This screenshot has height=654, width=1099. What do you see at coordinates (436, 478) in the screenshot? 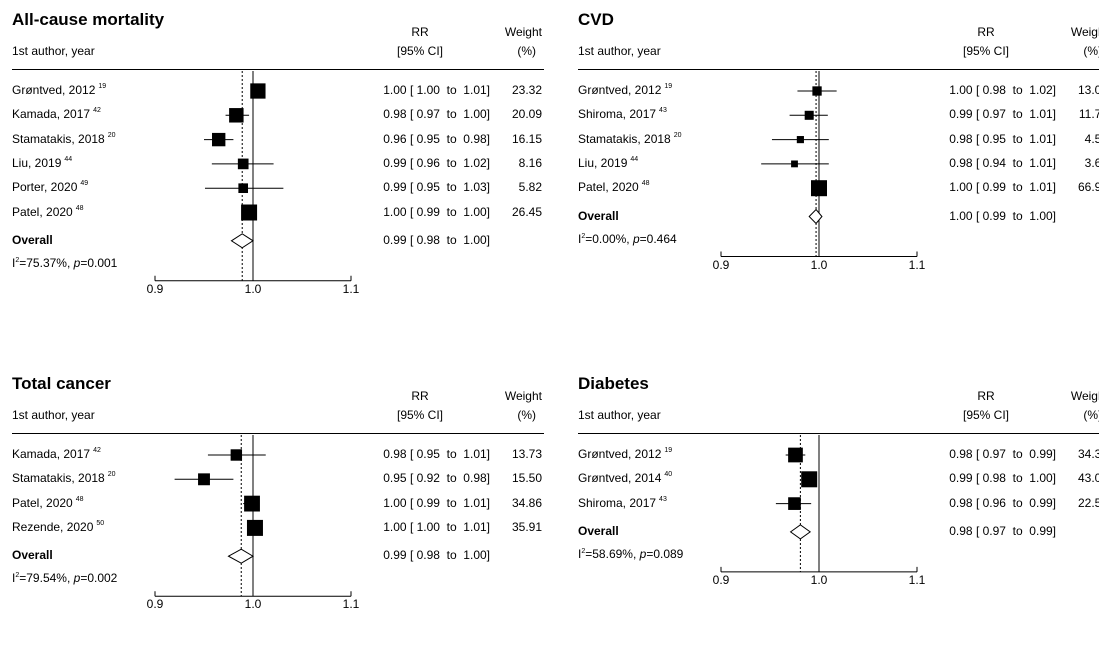
I see `study-rr-ci: 0.95 [ 0.92 to 0.98]` at bounding box center [436, 478].